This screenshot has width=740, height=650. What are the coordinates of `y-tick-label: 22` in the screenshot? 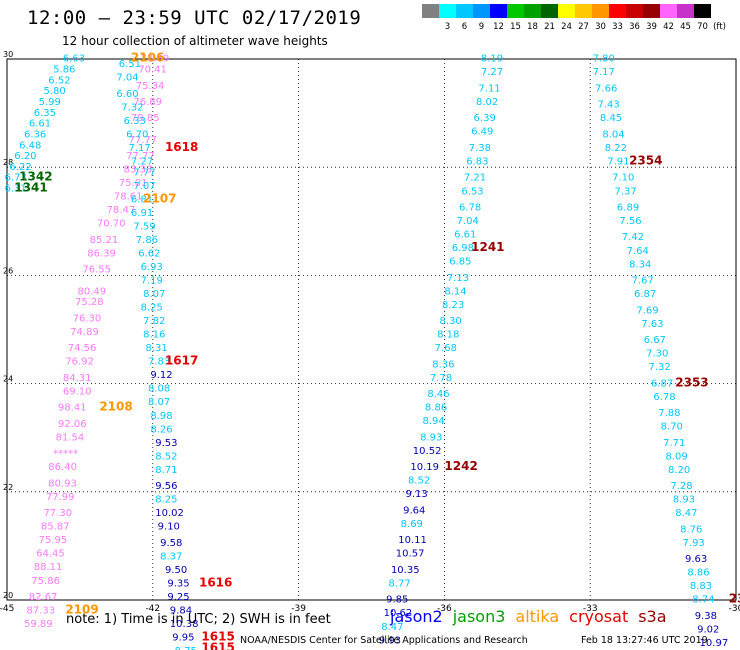 It's located at (8, 487).